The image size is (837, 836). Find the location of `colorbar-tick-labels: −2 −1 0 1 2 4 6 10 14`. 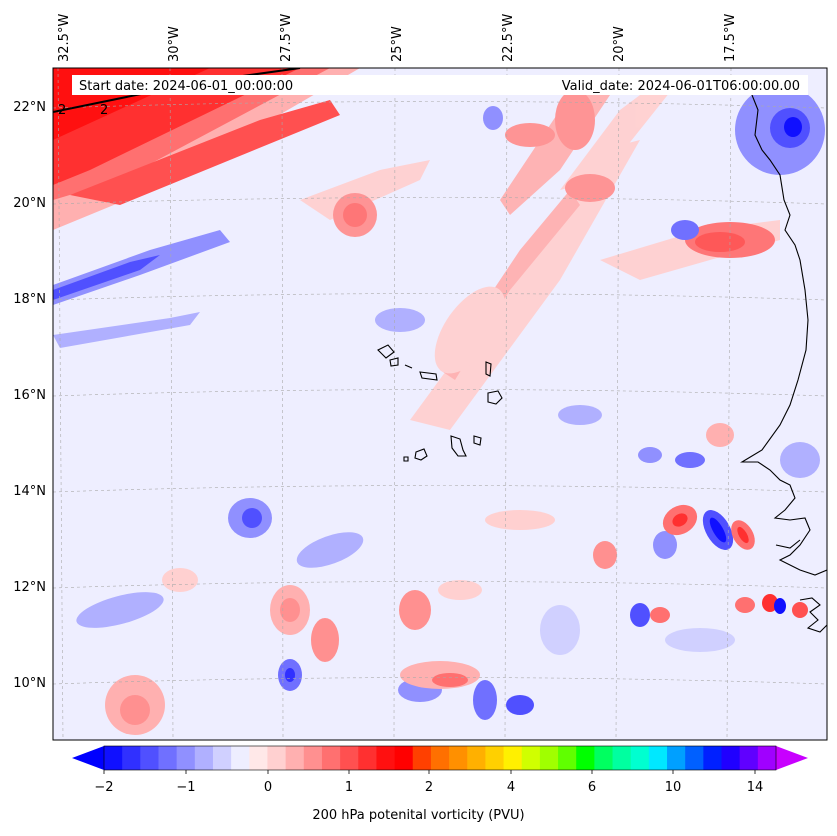

colorbar-tick-labels: −2 −1 0 1 2 4 6 10 14 is located at coordinates (428, 787).